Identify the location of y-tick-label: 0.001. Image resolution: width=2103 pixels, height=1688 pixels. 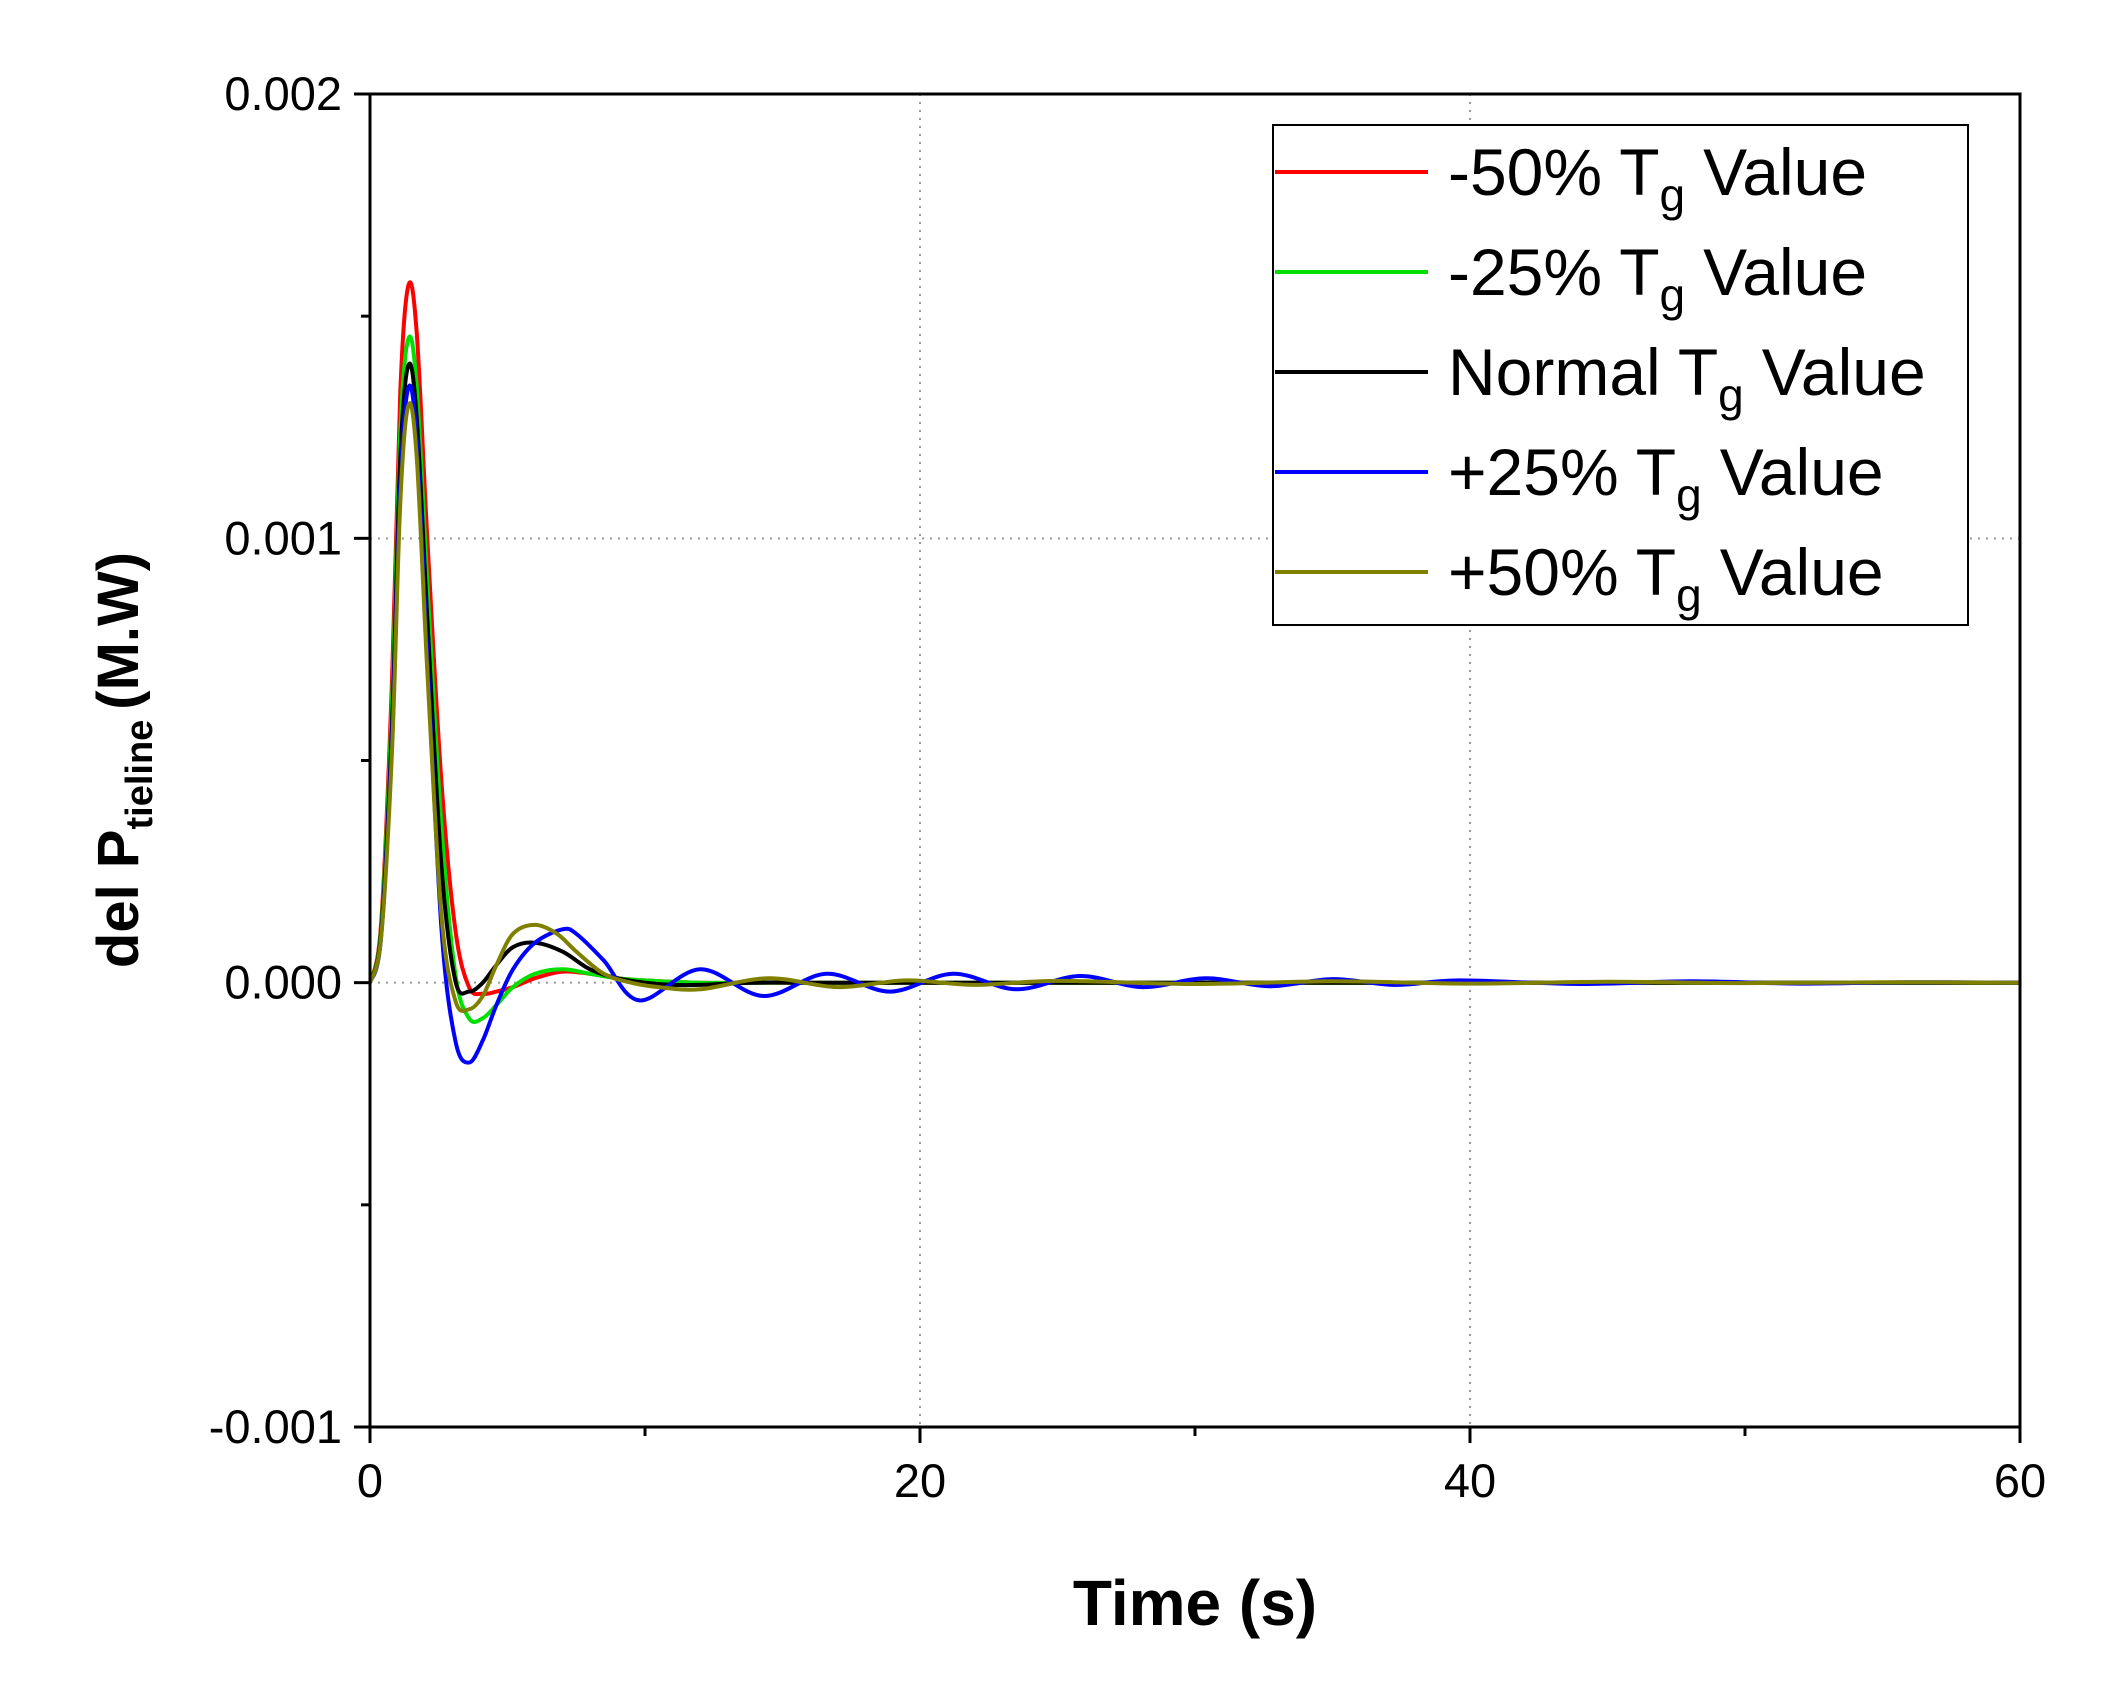
(283, 537).